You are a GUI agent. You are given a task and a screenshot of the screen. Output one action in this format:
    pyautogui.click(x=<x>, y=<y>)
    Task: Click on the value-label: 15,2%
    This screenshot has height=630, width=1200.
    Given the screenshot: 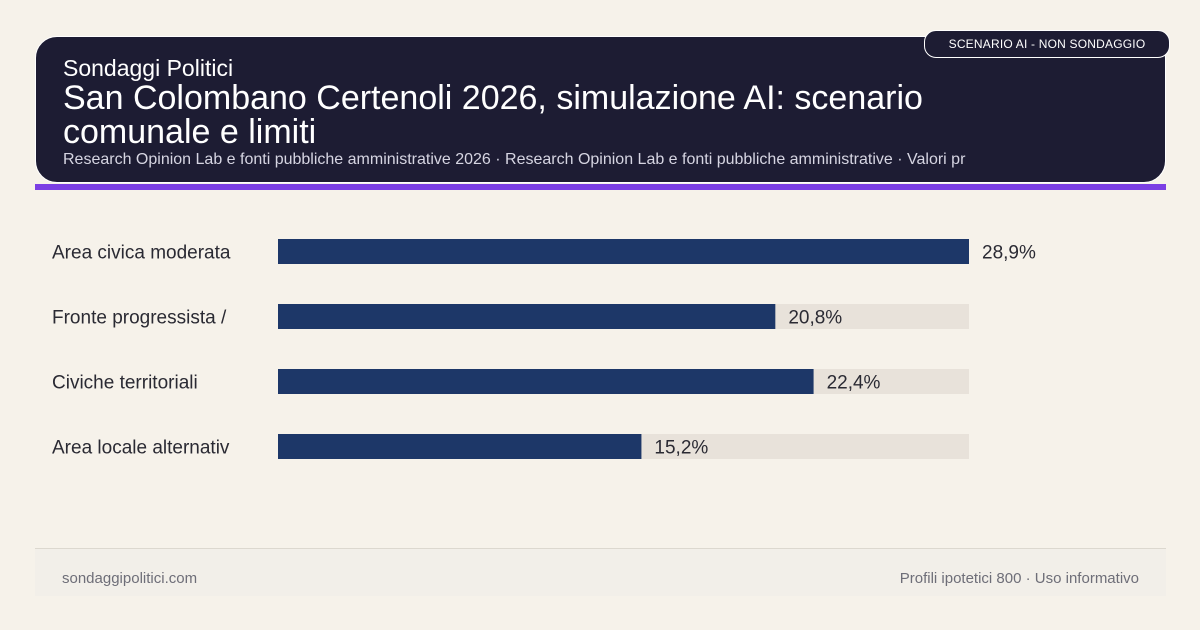 What is the action you would take?
    pyautogui.click(x=681, y=448)
    